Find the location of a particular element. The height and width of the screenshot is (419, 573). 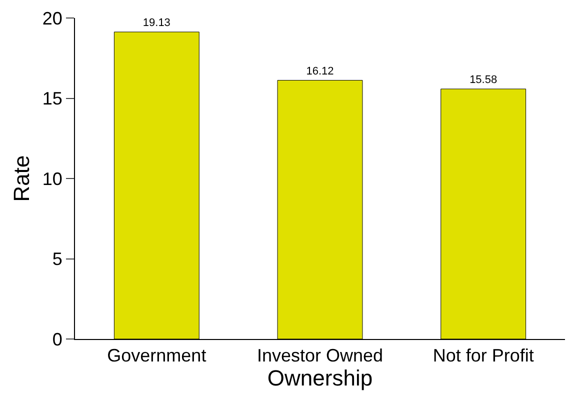

y-axis-title: Rate is located at coordinates (21, 178).